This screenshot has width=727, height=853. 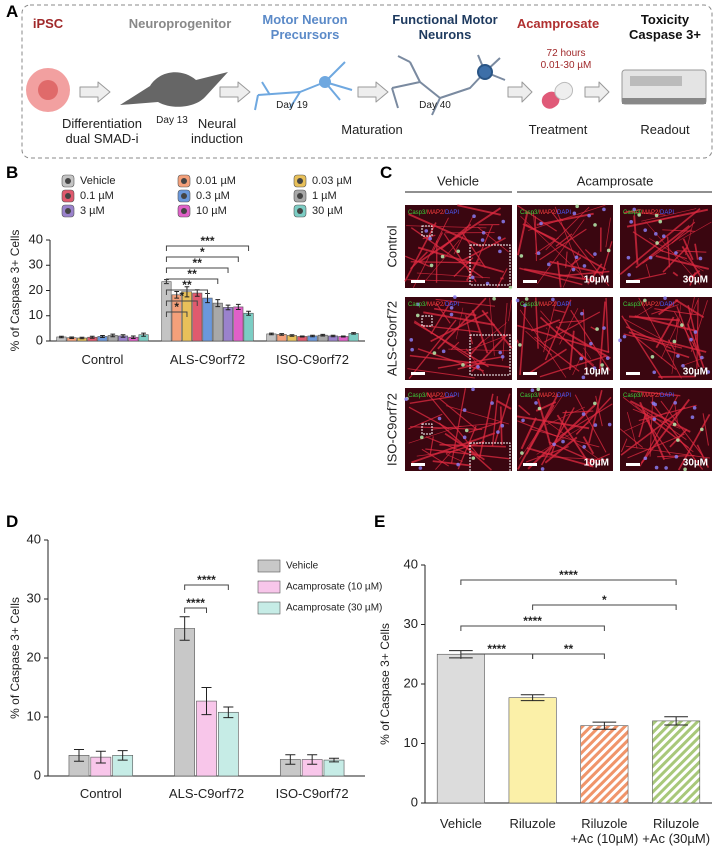 What do you see at coordinates (414, 801) in the screenshot?
I see `y-tick-label: 0` at bounding box center [414, 801].